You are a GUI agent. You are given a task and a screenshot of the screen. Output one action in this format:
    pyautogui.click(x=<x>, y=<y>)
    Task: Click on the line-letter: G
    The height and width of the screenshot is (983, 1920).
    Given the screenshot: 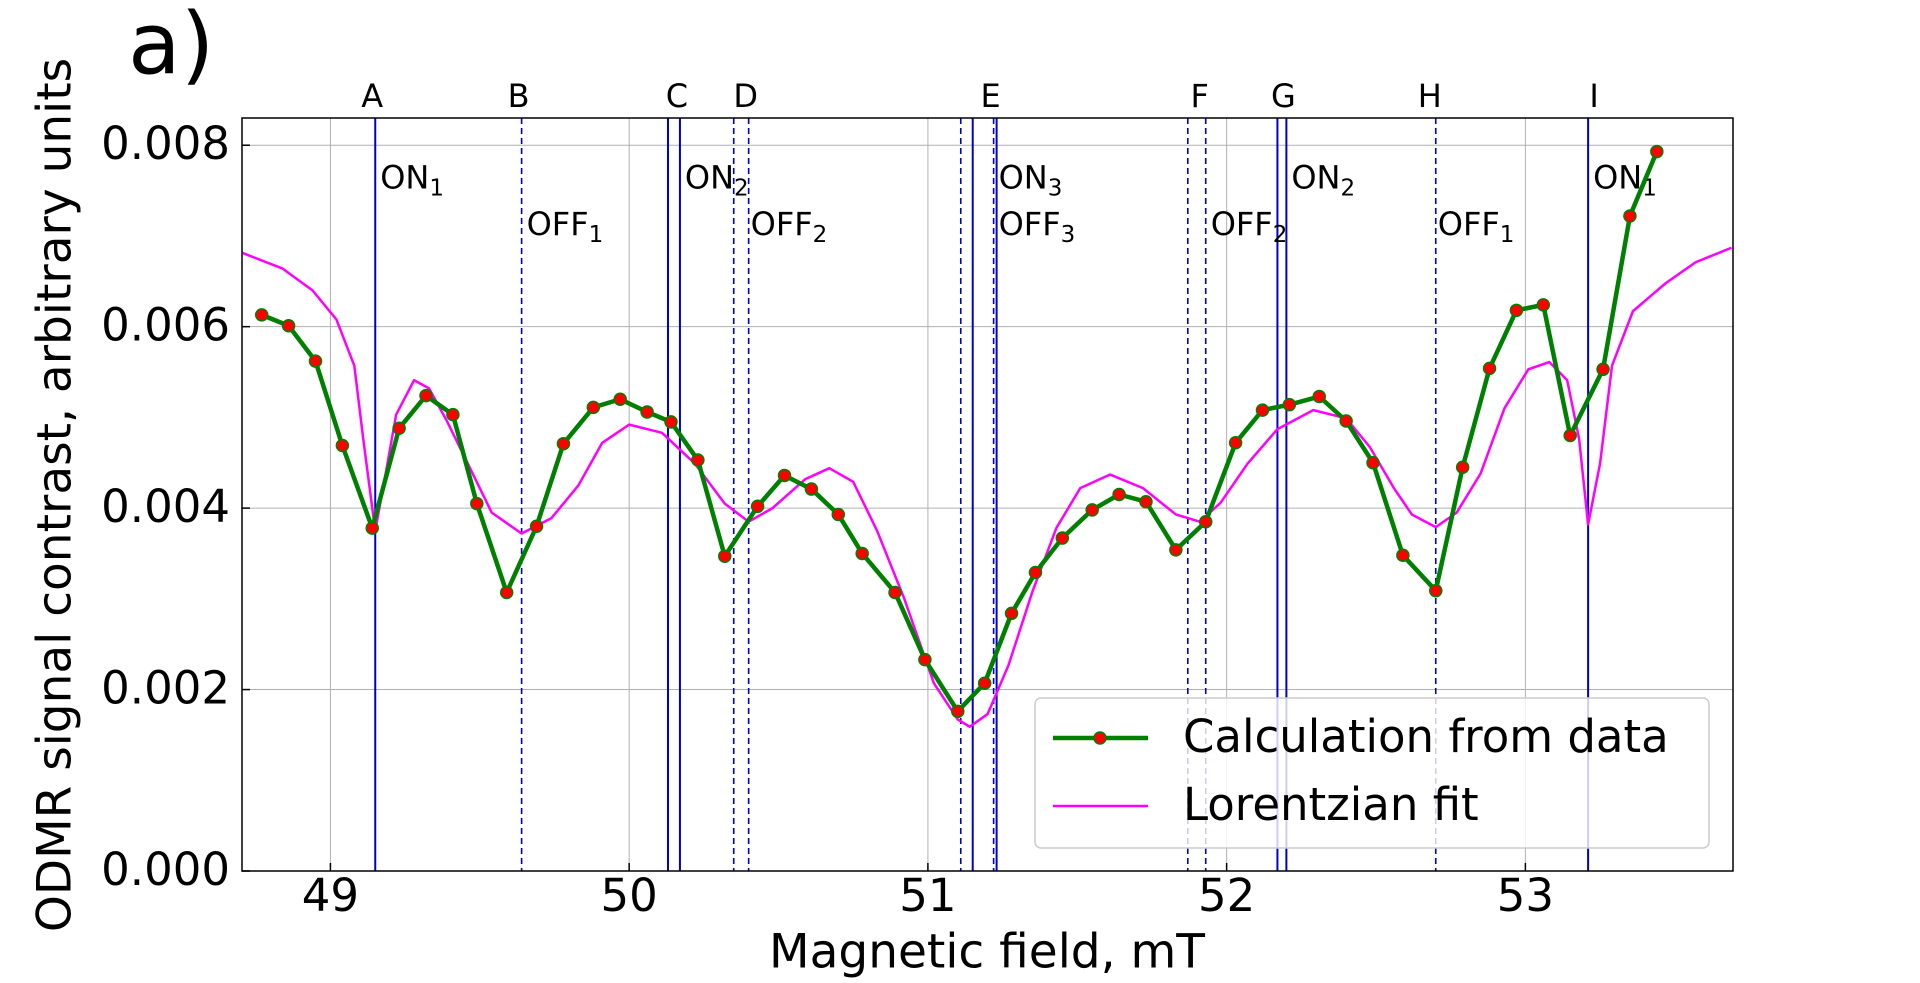 What is the action you would take?
    pyautogui.click(x=1283, y=96)
    